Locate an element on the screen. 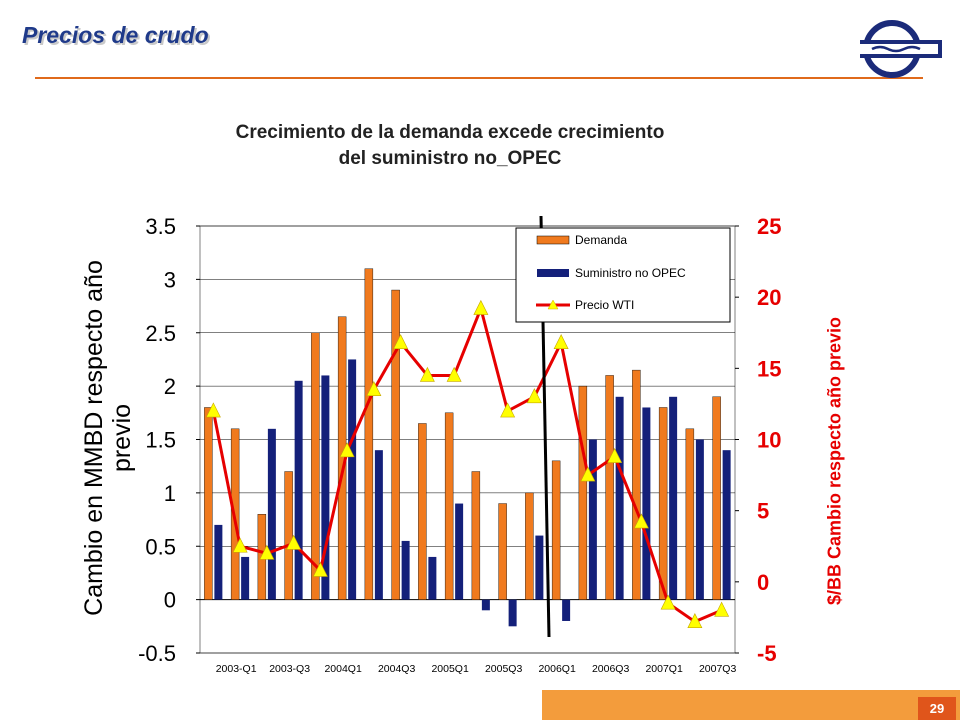  x-tick-label: 2003-Q1 is located at coordinates (236, 669).